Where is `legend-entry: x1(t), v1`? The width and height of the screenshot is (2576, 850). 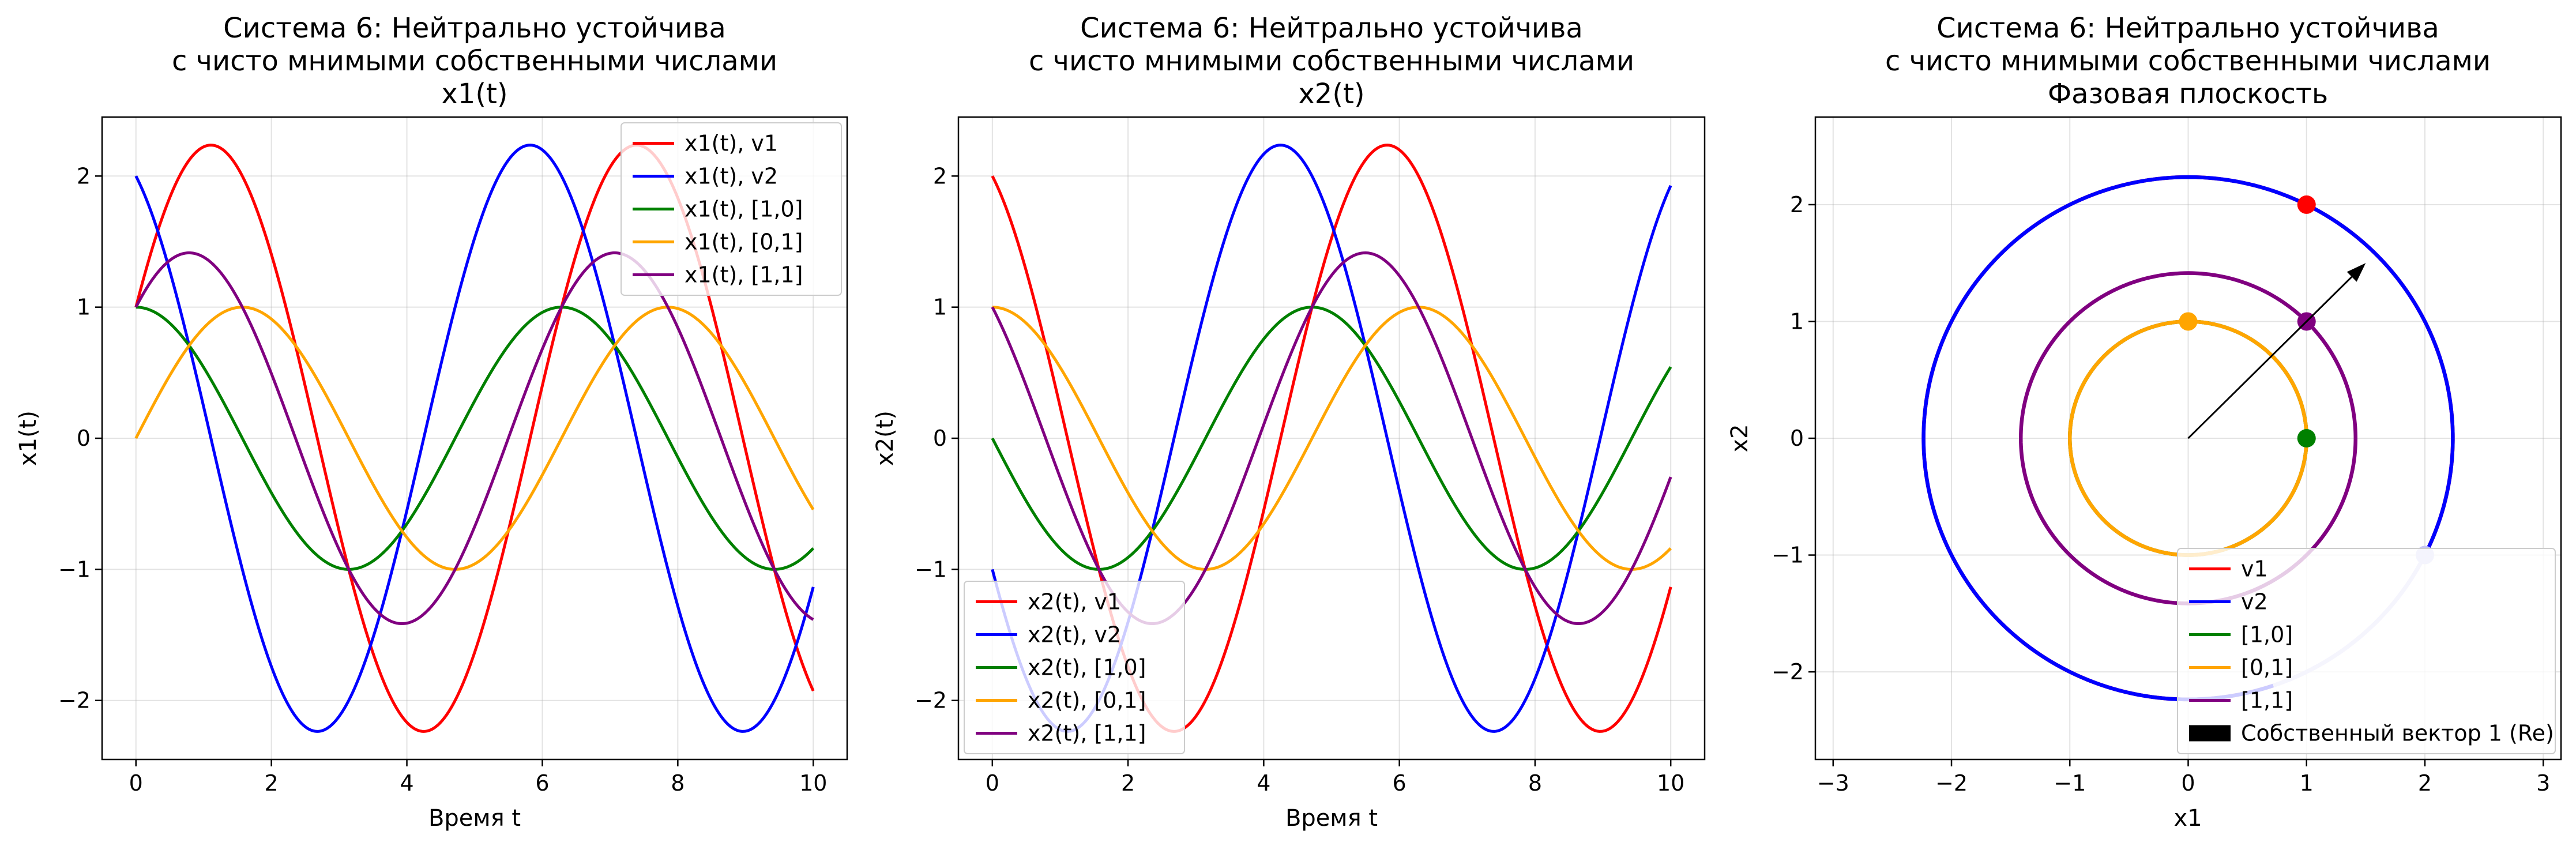
legend-entry: x1(t), v1 is located at coordinates (731, 143).